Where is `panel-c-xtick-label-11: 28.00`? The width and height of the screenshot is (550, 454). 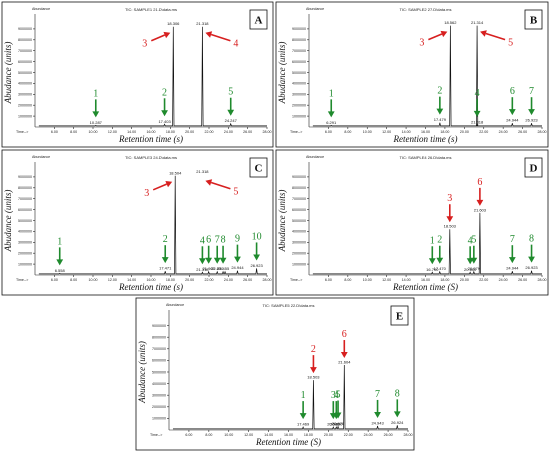 panel-c-xtick-label-11: 28.00 is located at coordinates (267, 280).